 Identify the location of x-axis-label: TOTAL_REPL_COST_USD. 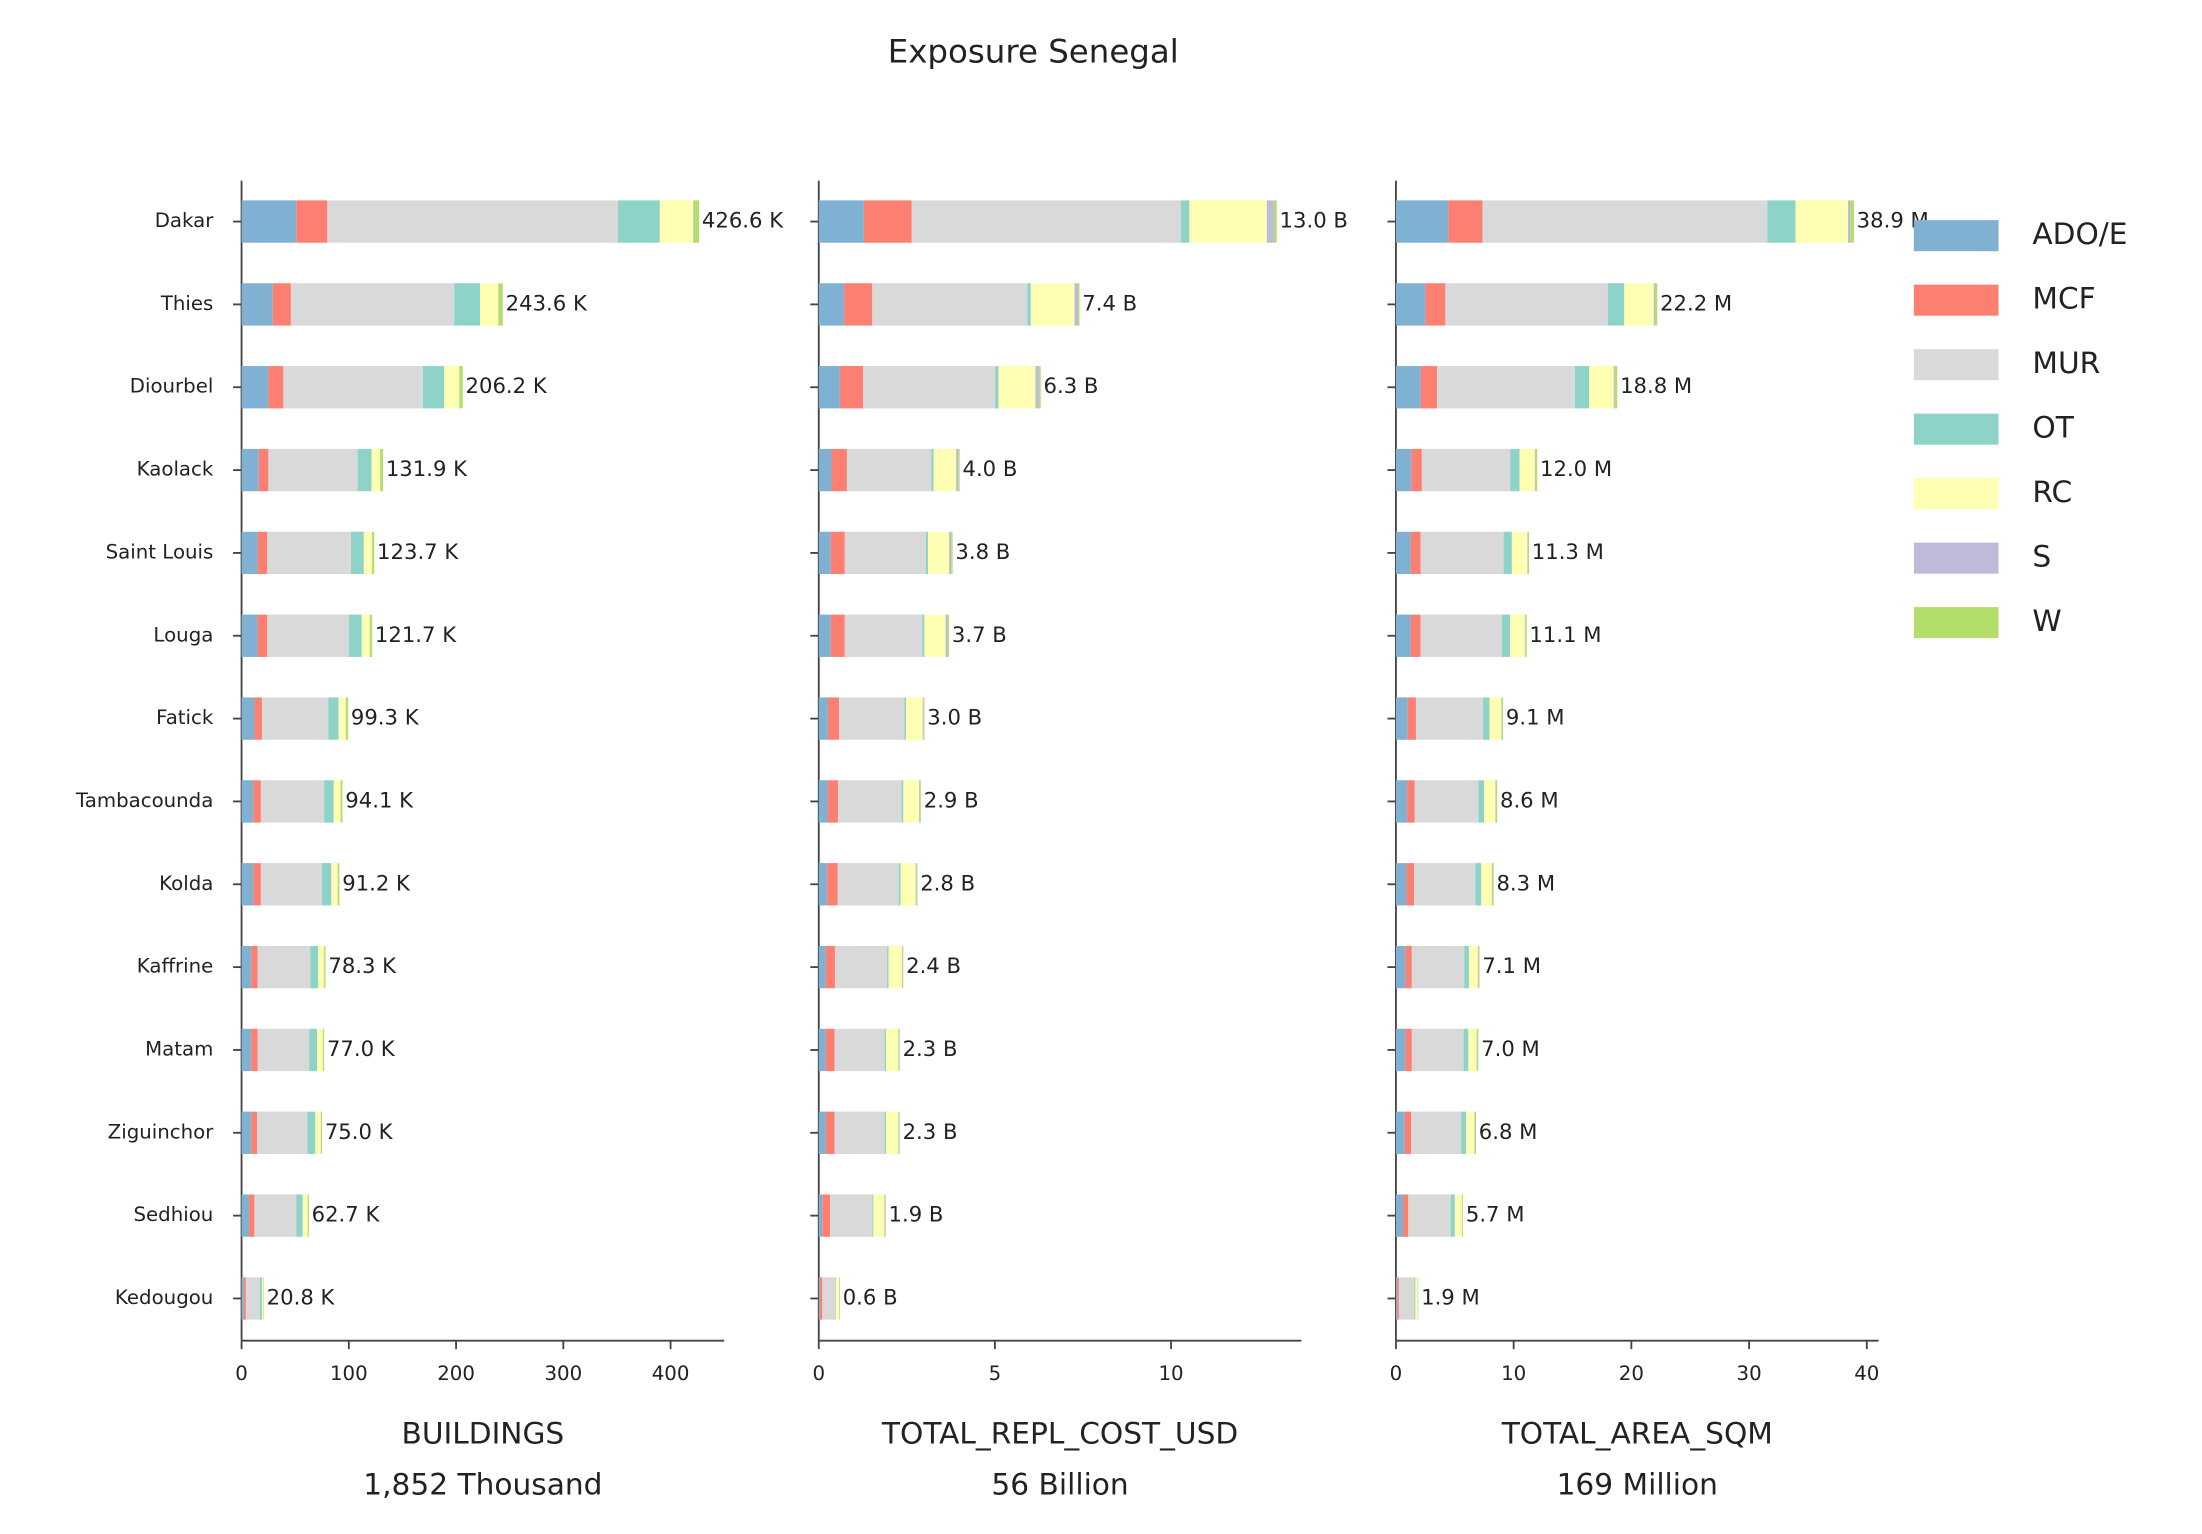
(1059, 1433).